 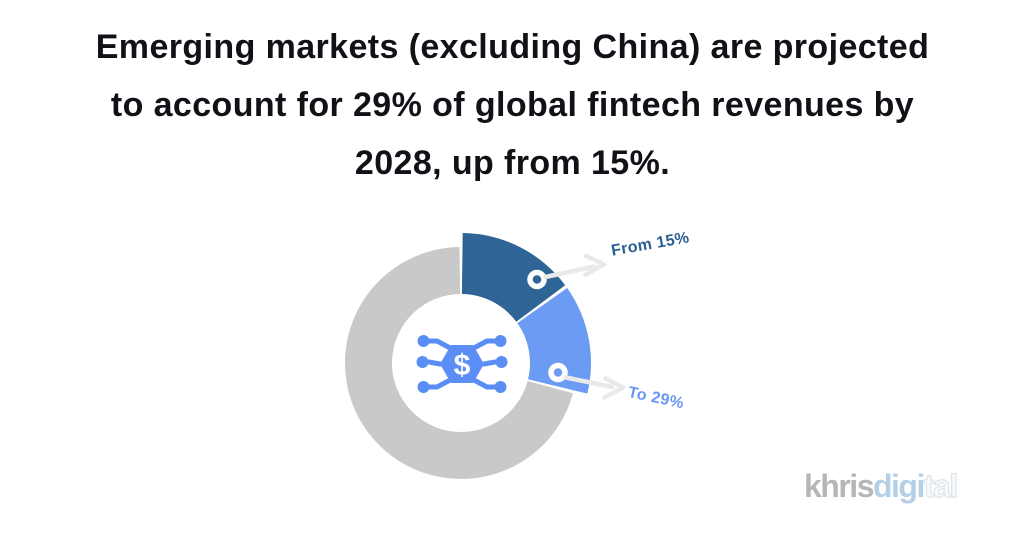 What do you see at coordinates (941, 485) in the screenshot?
I see `watermark-part-3: tal` at bounding box center [941, 485].